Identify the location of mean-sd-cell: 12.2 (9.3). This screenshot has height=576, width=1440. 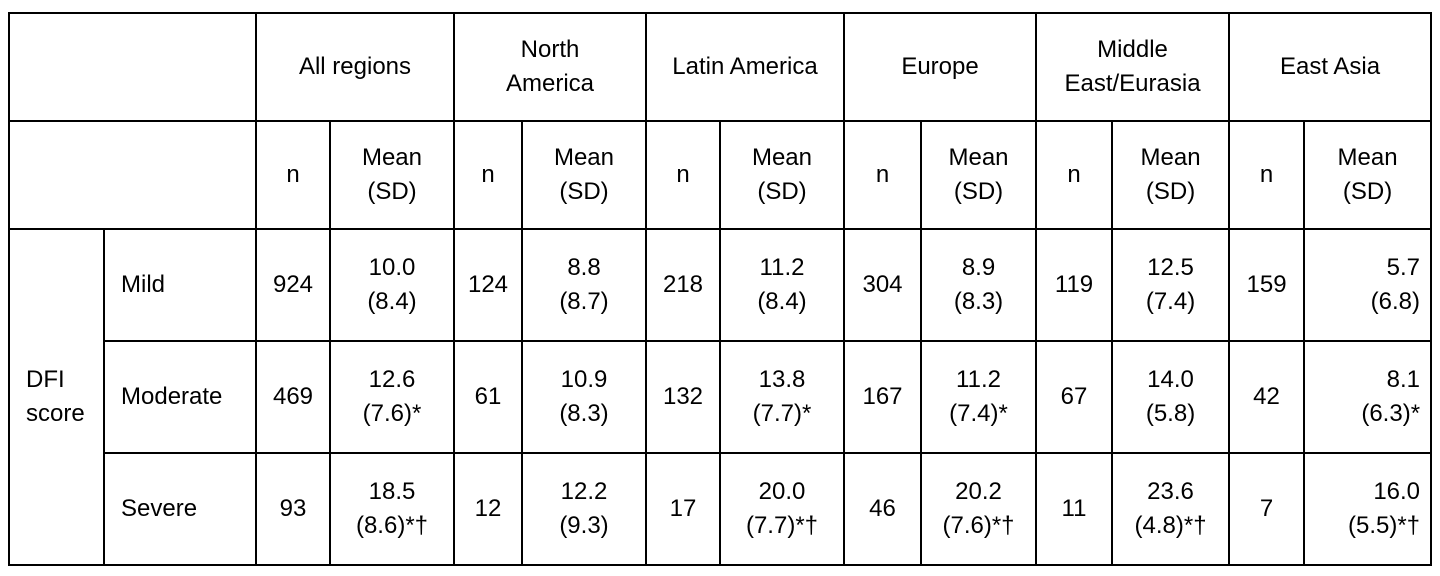
(584, 509).